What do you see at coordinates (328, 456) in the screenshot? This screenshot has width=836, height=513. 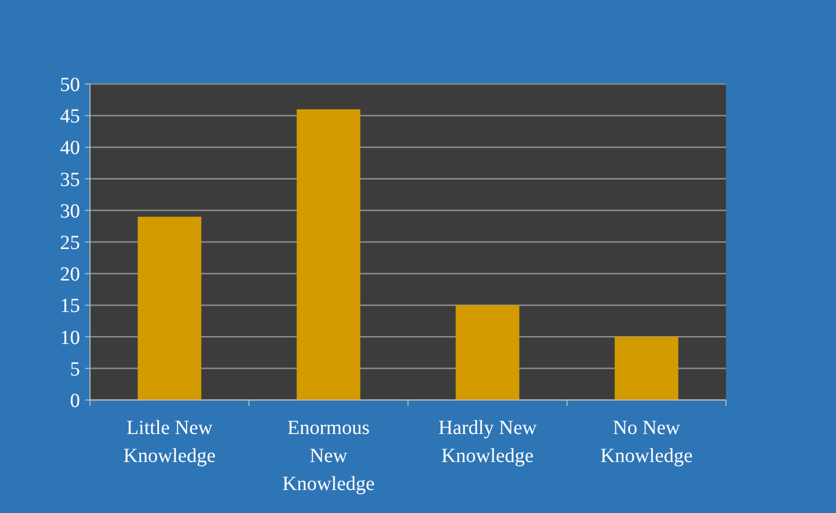 I see `x-tick-label: Enormous New Knowledge` at bounding box center [328, 456].